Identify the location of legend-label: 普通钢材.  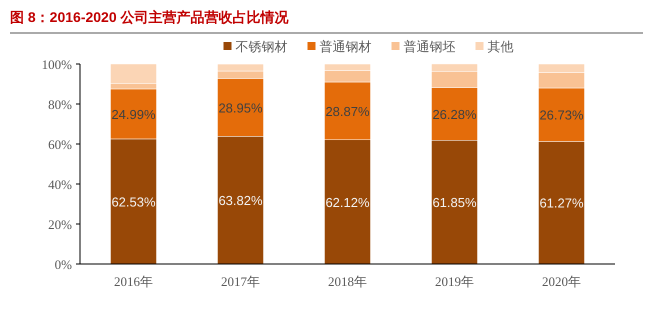
(346, 46).